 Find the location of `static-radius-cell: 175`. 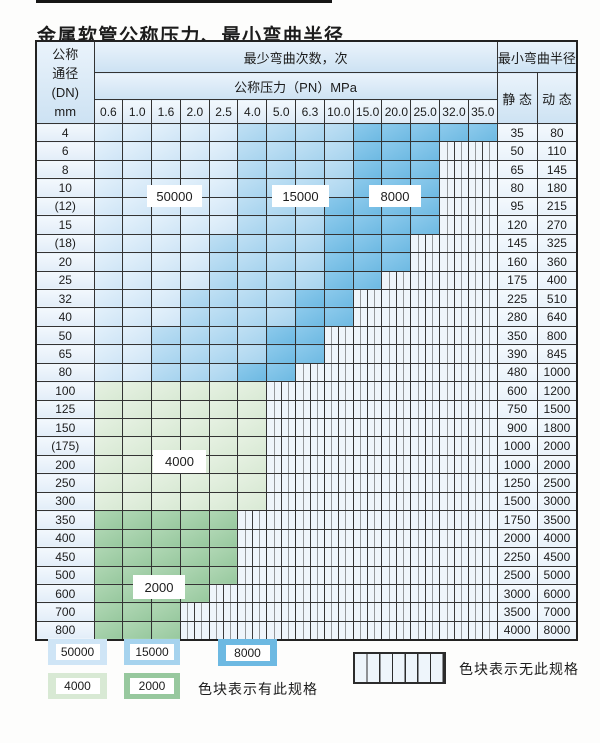

static-radius-cell: 175 is located at coordinates (517, 280).